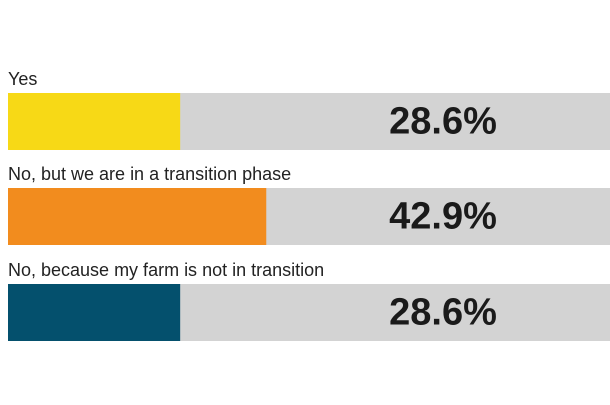  What do you see at coordinates (149, 174) in the screenshot?
I see `category-label: No, but we are in a transition phase` at bounding box center [149, 174].